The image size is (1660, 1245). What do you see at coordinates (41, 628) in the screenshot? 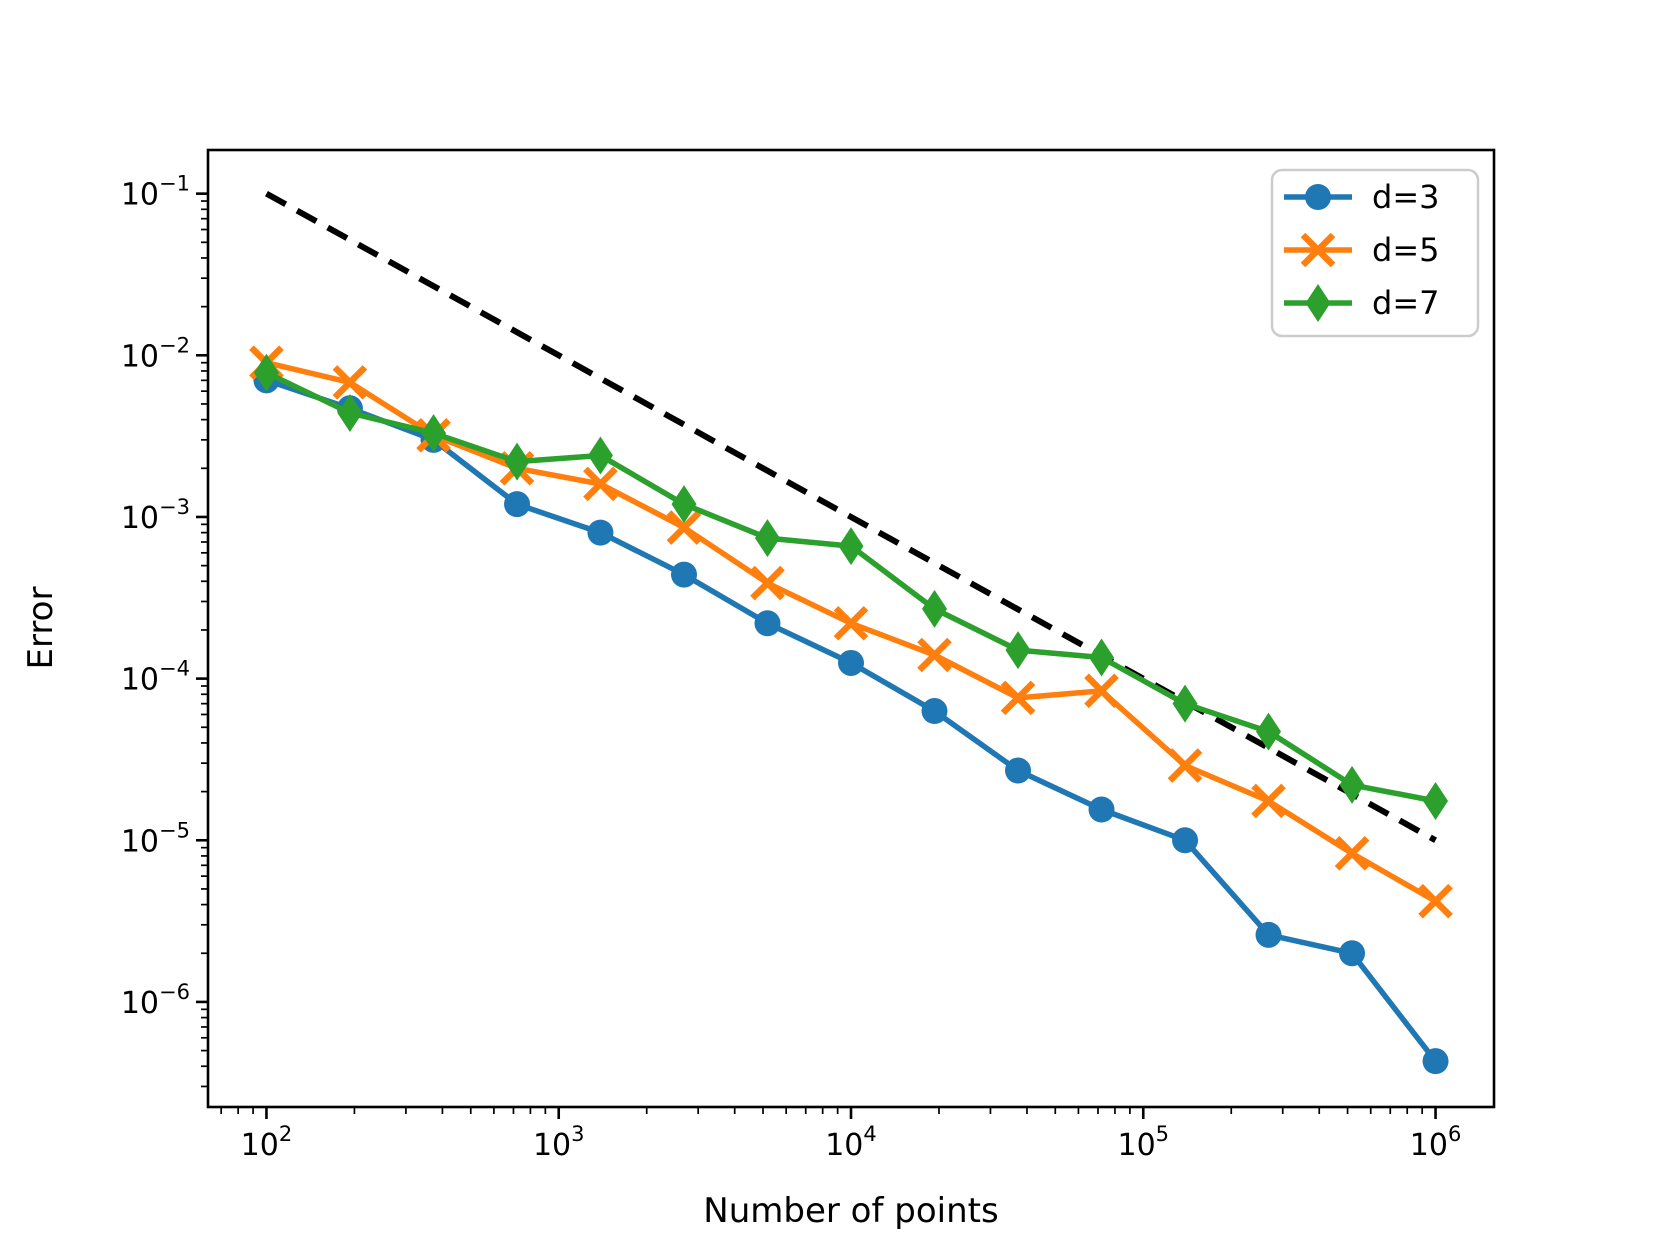
I see `y-axis-label: Error` at bounding box center [41, 628].